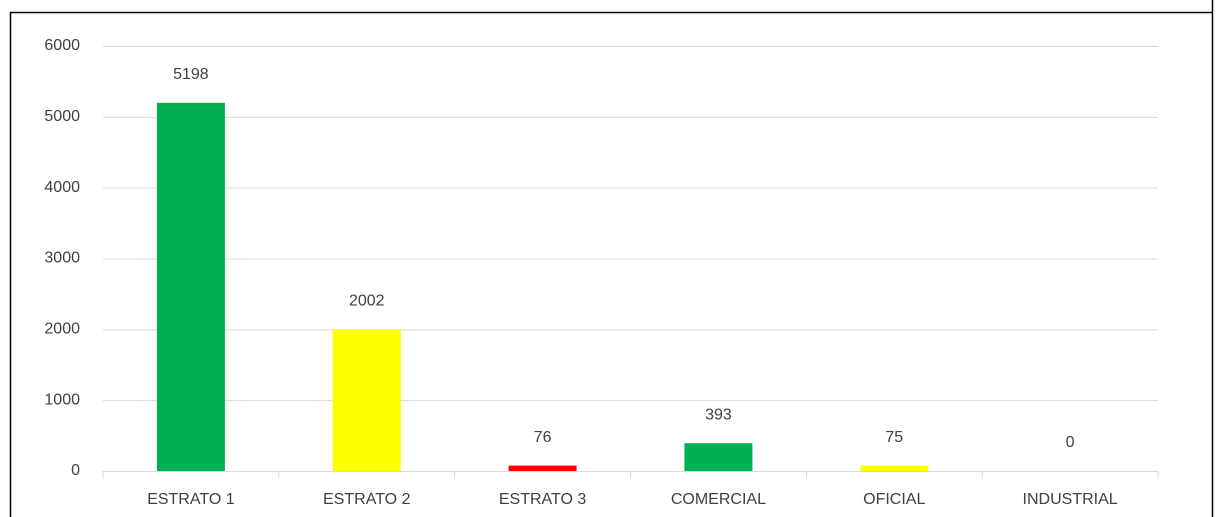 The height and width of the screenshot is (517, 1220). I want to click on y-tick-label: 4000, so click(62, 187).